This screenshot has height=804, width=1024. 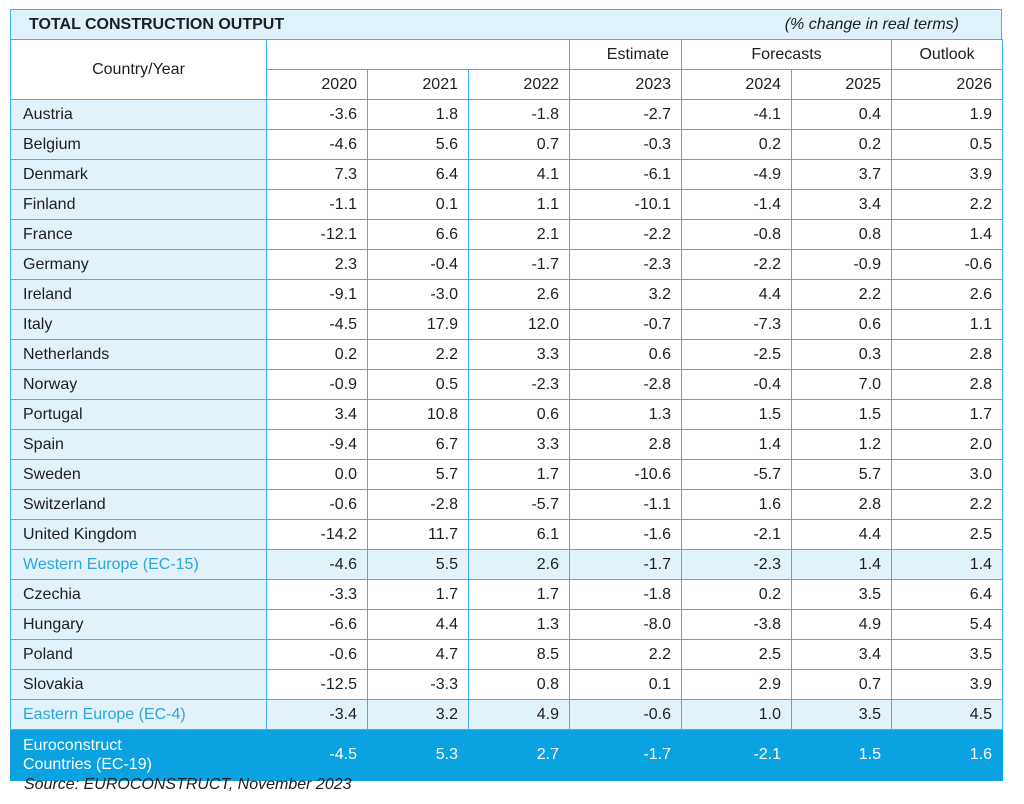 What do you see at coordinates (626, 474) in the screenshot?
I see `value-cell: -10.6` at bounding box center [626, 474].